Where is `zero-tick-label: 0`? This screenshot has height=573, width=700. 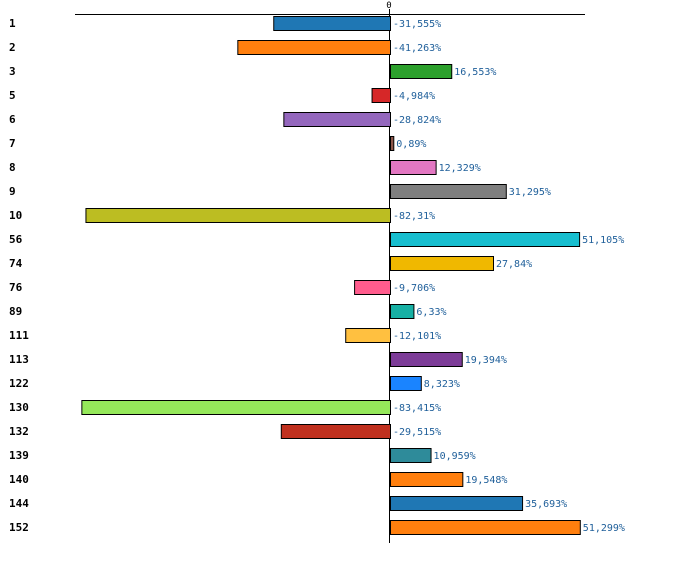 zero-tick-label: 0 is located at coordinates (388, 6).